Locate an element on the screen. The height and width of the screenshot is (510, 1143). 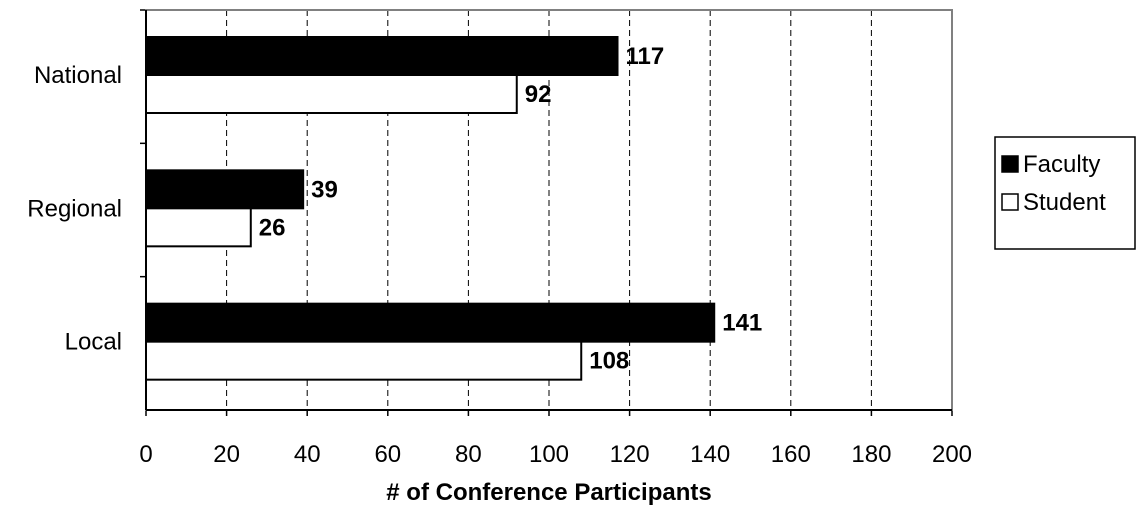
y-category-label: National is located at coordinates (78, 75).